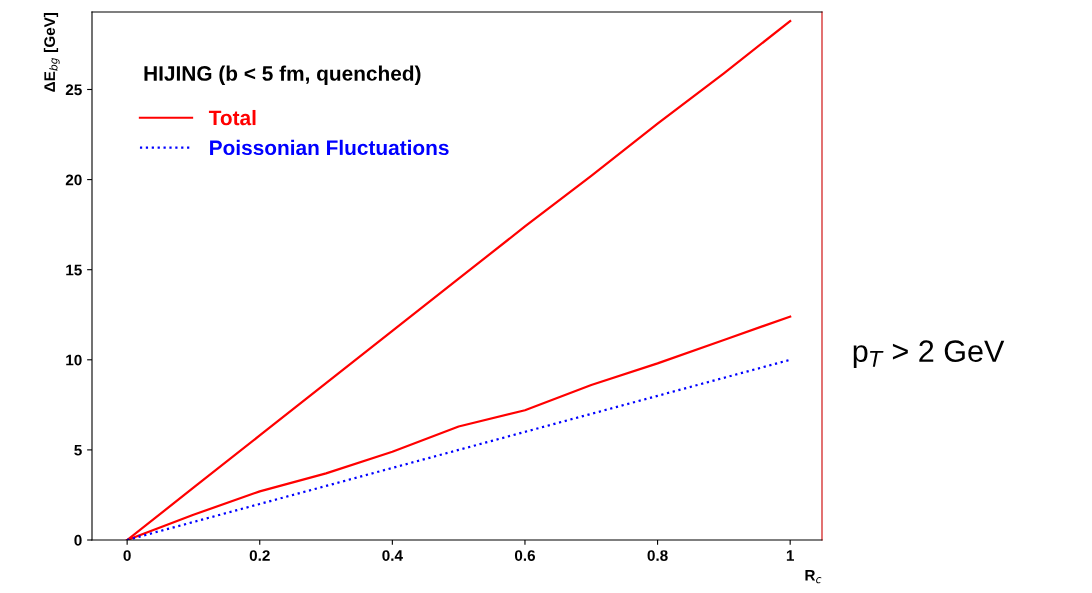 The image size is (1092, 593). What do you see at coordinates (73, 90) in the screenshot?
I see `y-tick-label: 25` at bounding box center [73, 90].